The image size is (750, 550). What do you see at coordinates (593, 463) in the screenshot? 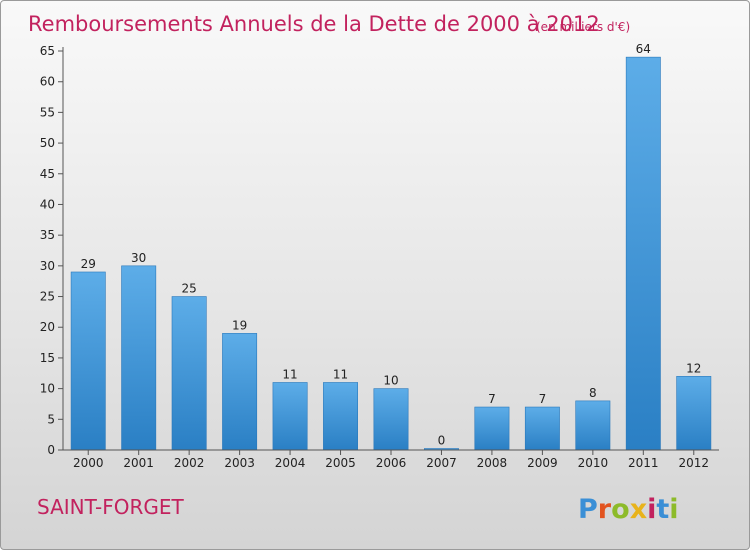
I see `x-tick-label-2010: 2010` at bounding box center [593, 463].